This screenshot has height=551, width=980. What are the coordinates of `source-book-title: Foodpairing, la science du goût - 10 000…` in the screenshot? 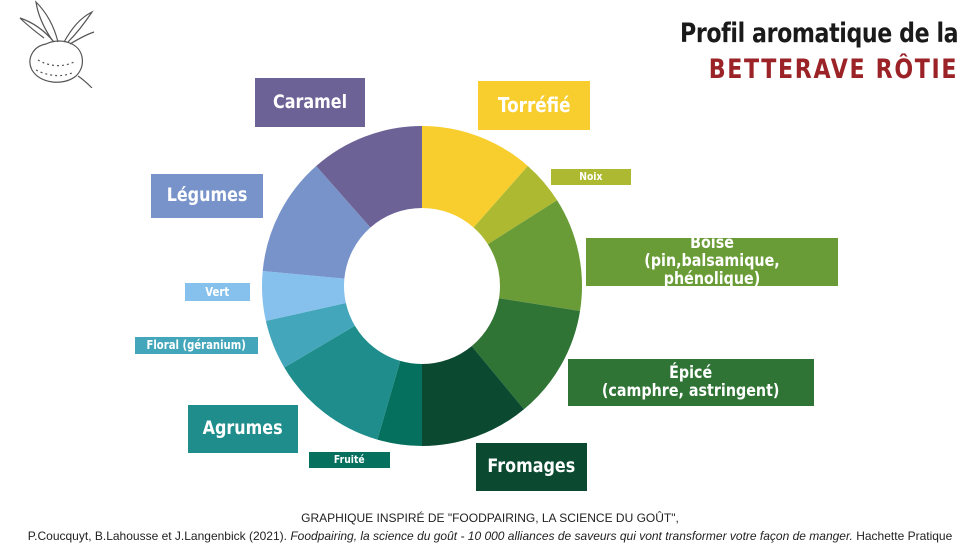 It's located at (571, 536).